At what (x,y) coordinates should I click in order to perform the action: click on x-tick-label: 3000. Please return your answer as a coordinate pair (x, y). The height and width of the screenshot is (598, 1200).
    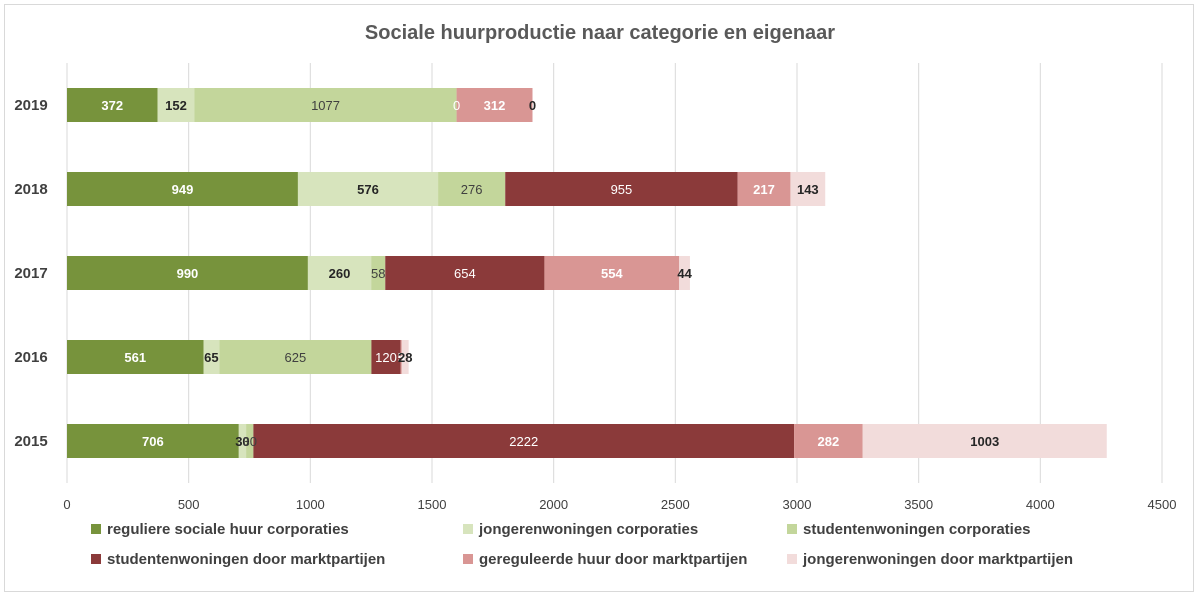
    Looking at the image, I should click on (797, 504).